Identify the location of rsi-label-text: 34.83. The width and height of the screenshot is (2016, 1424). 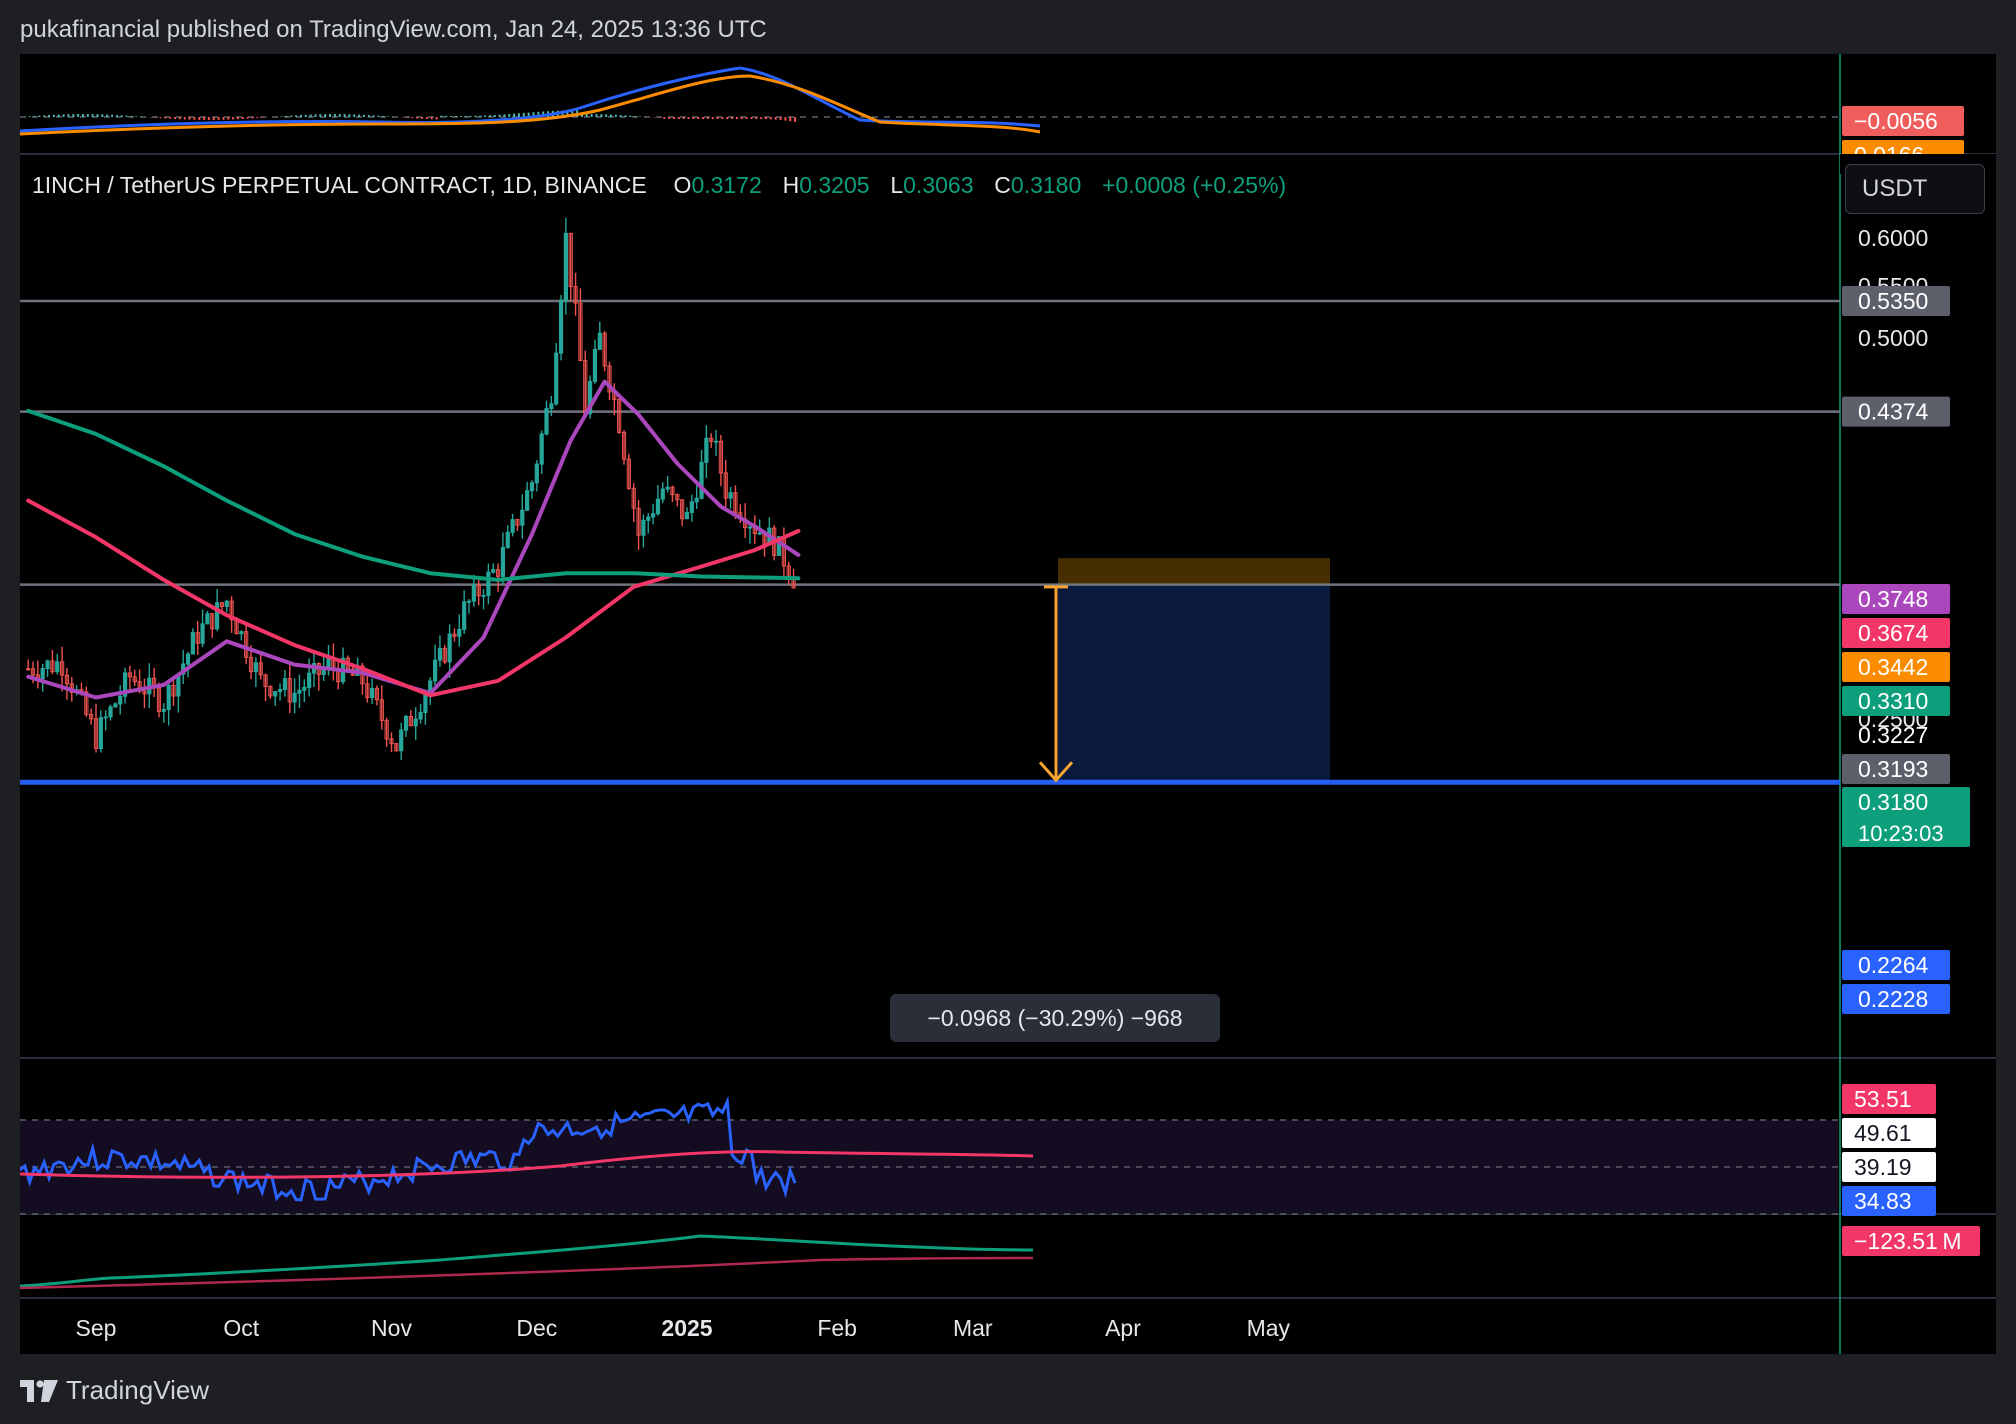
(1883, 1201).